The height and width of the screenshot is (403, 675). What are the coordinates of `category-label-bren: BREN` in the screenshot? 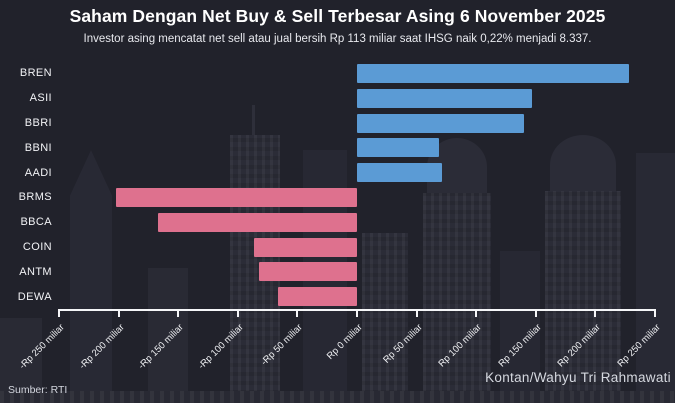 It's located at (35, 73).